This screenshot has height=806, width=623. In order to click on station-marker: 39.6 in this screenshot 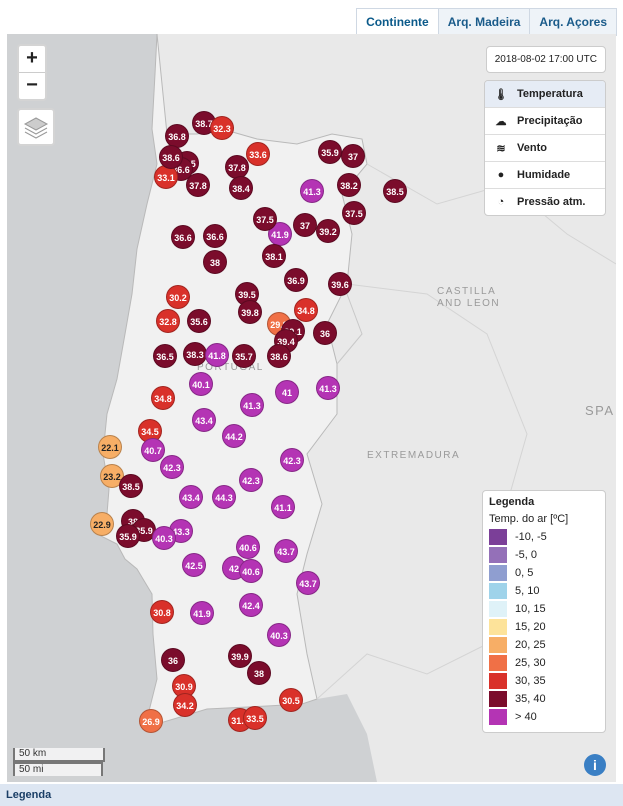, I will do `click(340, 284)`.